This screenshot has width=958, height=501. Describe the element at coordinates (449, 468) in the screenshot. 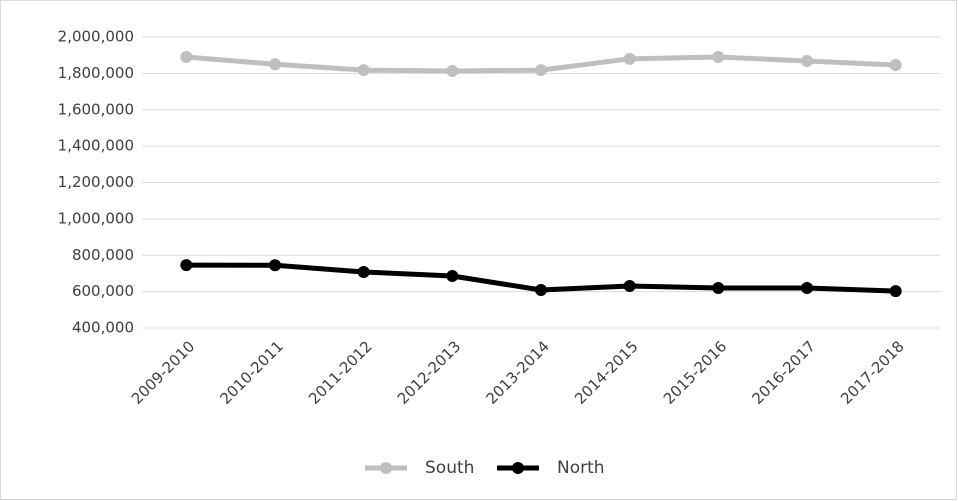

I see `legend-label: South` at that location.